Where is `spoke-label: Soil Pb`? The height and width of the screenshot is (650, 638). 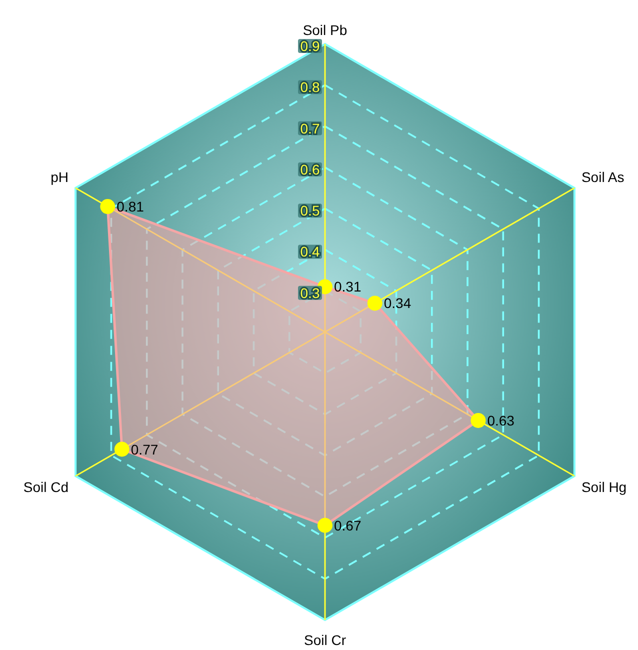
spoke-label: Soil Pb is located at coordinates (325, 30).